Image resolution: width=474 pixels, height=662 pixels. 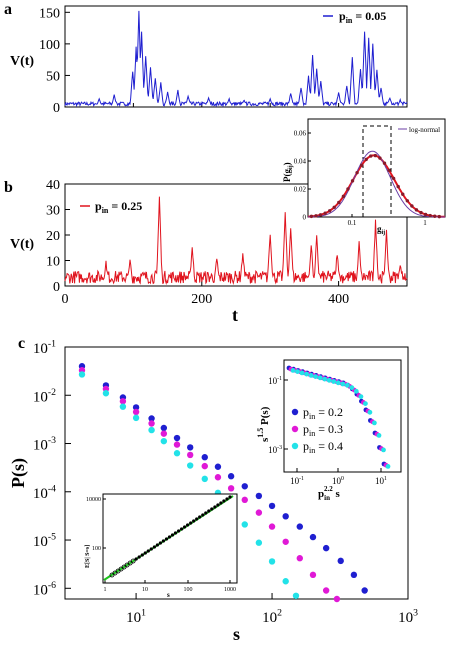 What do you see at coordinates (275, 381) in the screenshot?
I see `collapse-ytick-label-0: 10⁻¹` at bounding box center [275, 381].